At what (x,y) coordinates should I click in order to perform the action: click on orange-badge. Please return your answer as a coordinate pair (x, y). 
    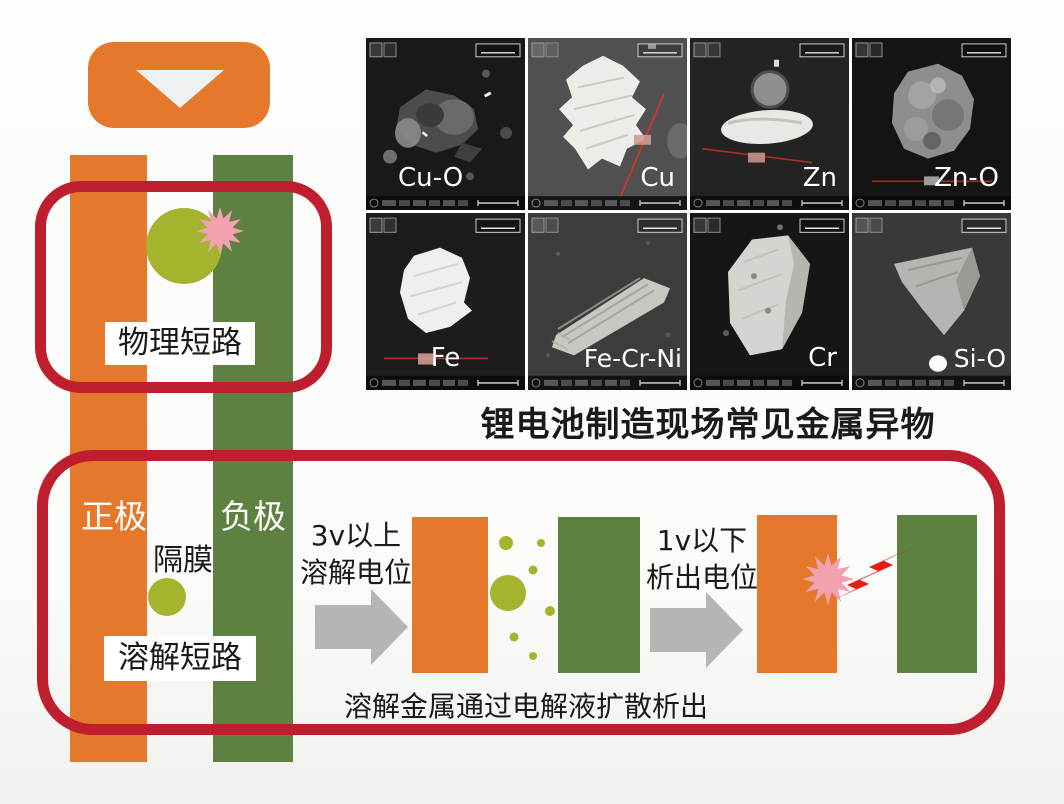
    Looking at the image, I should click on (179, 85).